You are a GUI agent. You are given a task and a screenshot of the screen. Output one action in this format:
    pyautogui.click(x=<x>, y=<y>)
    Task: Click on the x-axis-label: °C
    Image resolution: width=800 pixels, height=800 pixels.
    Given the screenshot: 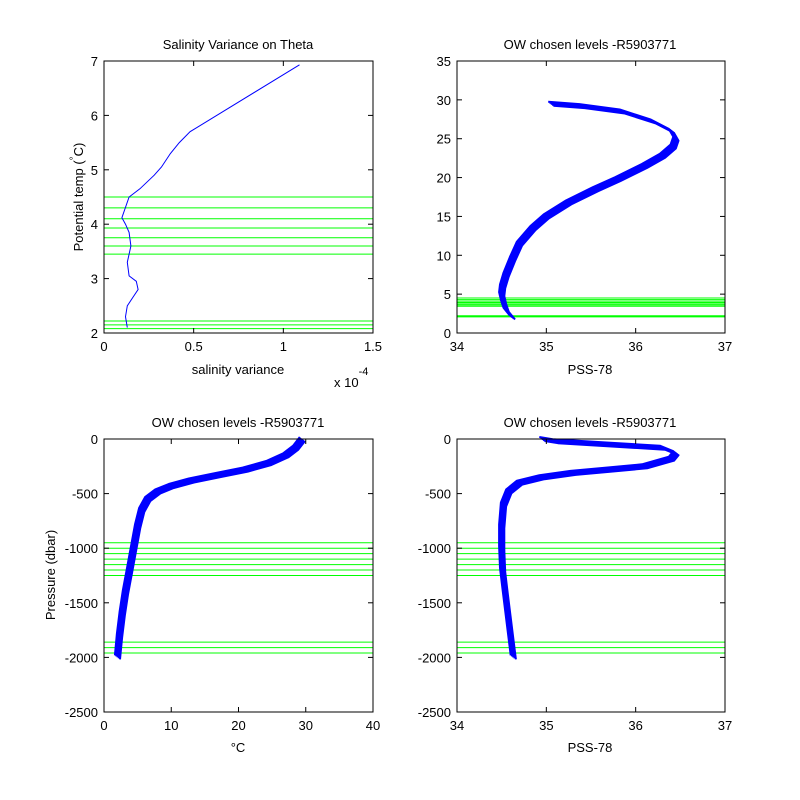 What is the action you would take?
    pyautogui.click(x=238, y=747)
    